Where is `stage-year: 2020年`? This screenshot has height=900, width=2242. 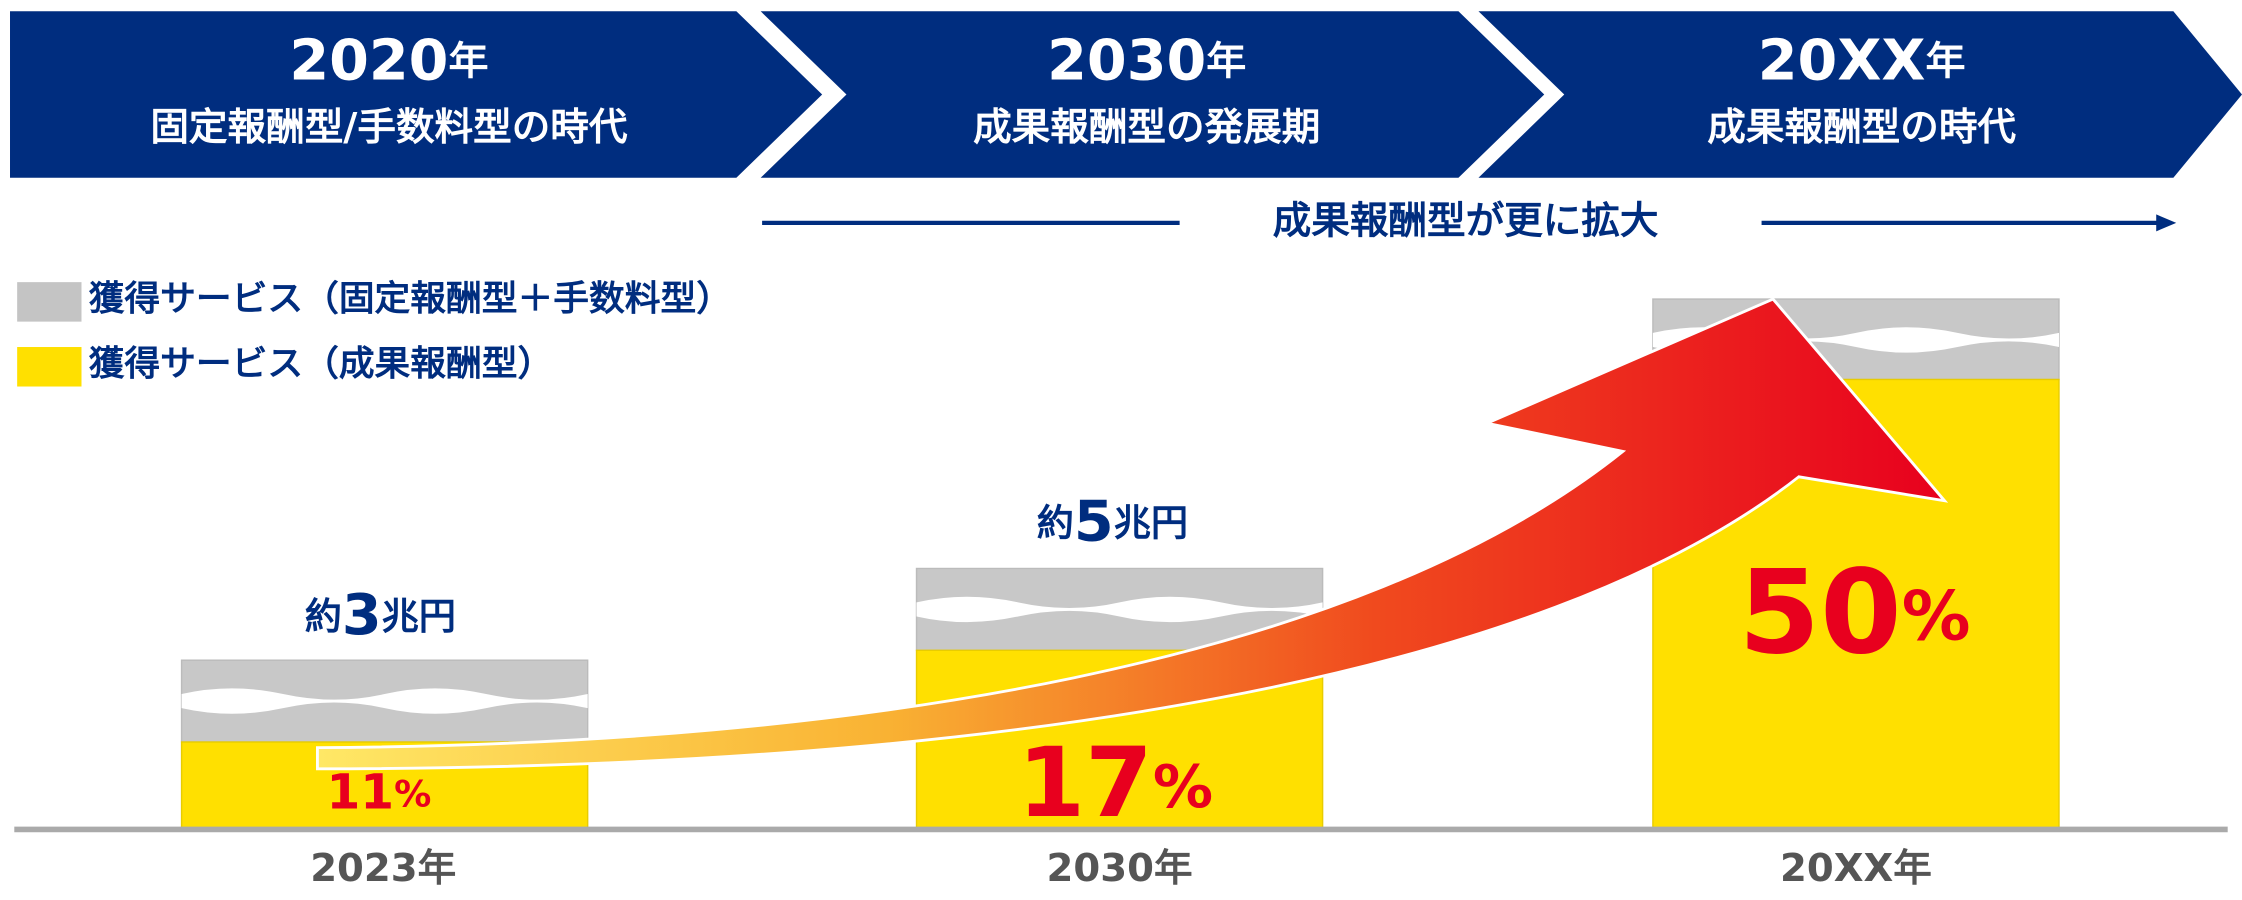 stage-year: 2020年 is located at coordinates (388, 60).